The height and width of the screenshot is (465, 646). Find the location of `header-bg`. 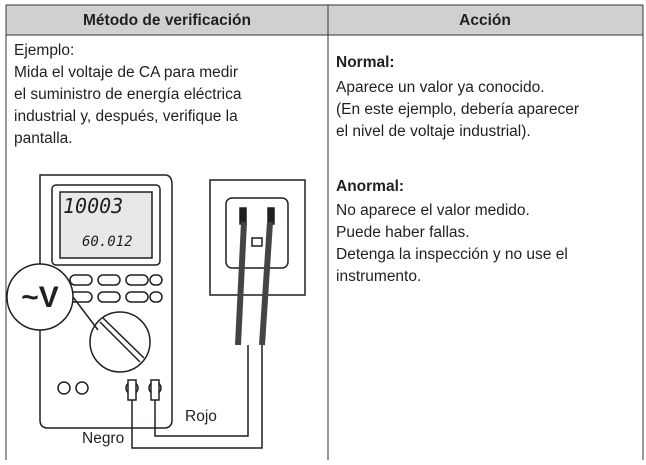

header-bg is located at coordinates (324, 20).